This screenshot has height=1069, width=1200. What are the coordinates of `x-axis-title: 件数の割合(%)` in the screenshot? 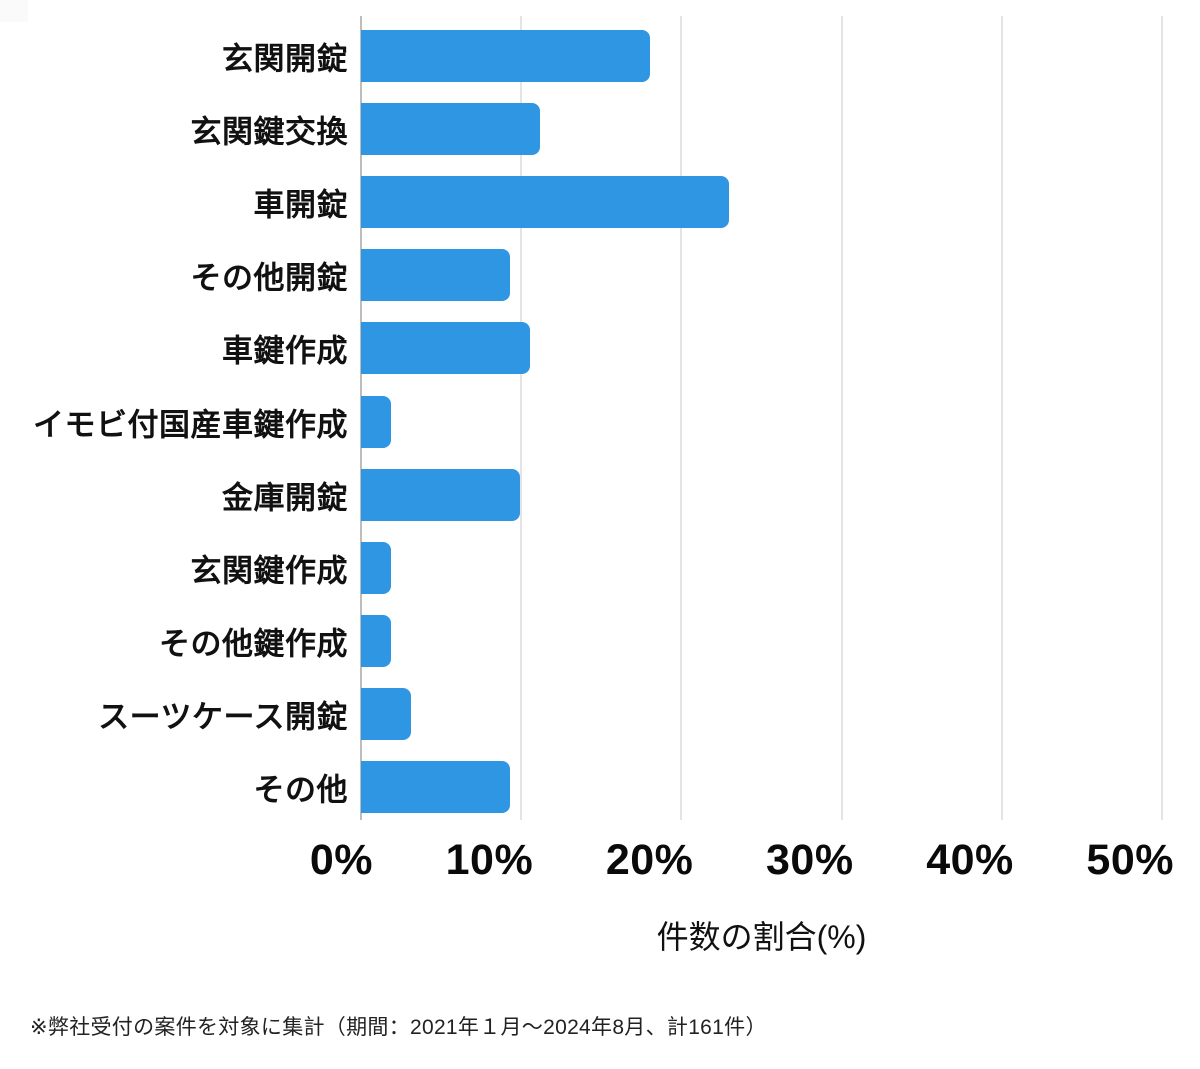 It's located at (761, 937).